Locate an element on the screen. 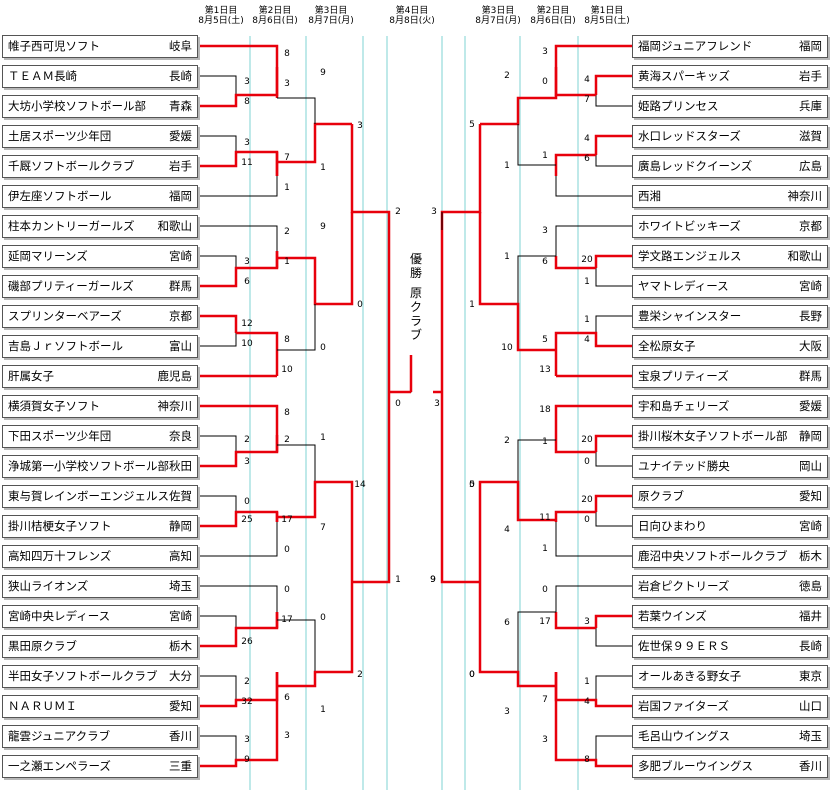  day-date: 8月8日(火) is located at coordinates (412, 21).